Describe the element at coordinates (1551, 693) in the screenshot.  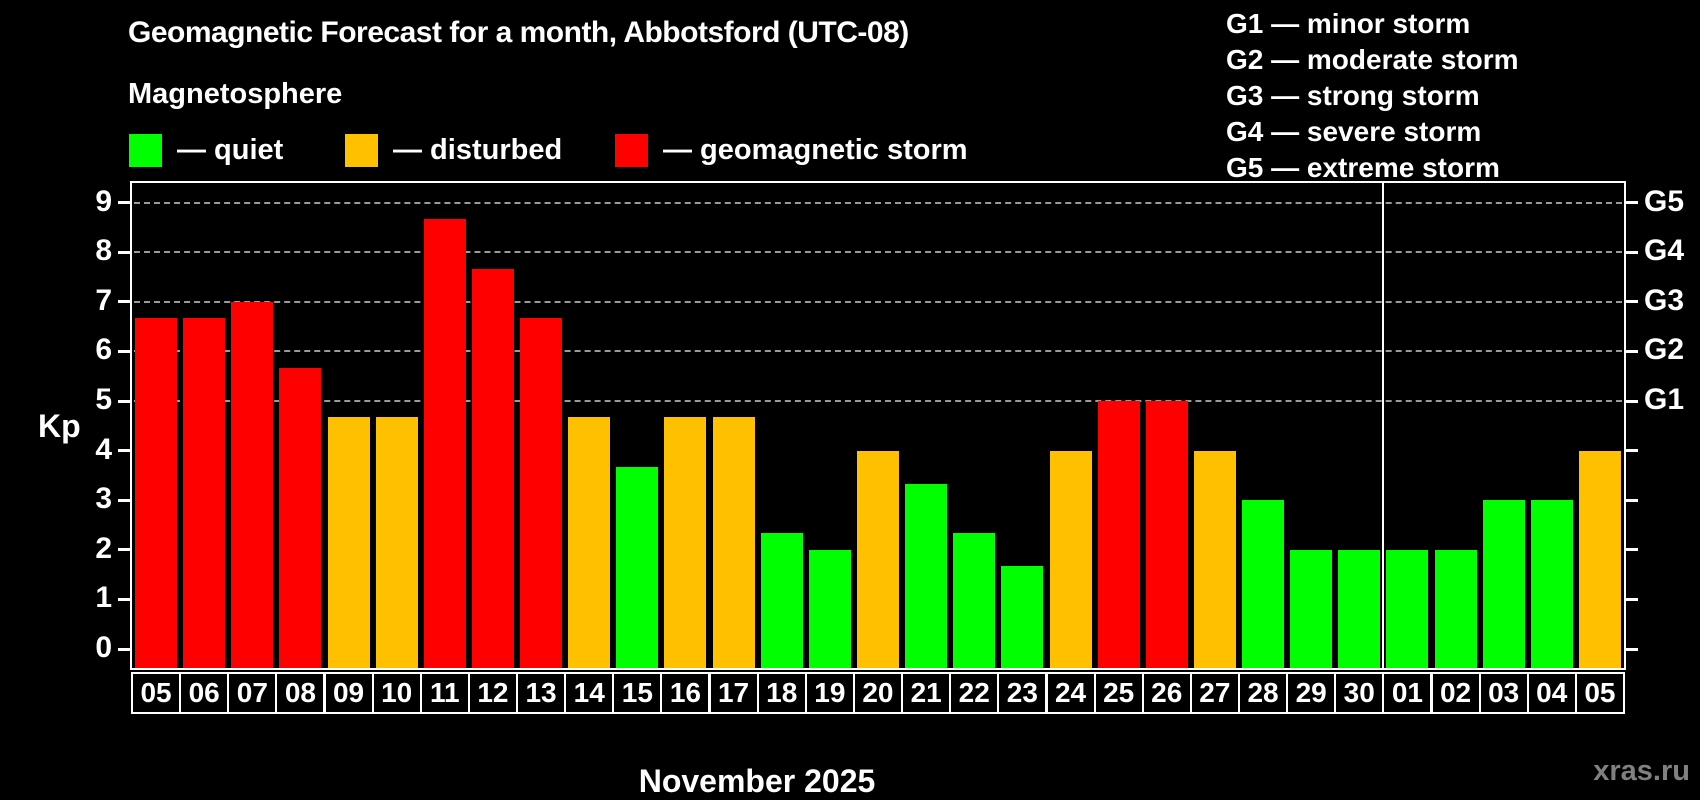
I see `x-label-dec-04: 04` at that location.